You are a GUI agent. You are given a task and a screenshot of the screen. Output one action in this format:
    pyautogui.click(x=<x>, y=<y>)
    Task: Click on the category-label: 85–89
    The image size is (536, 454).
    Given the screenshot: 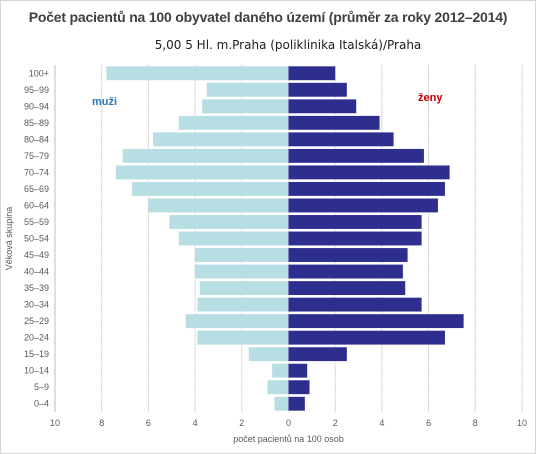 What is the action you would take?
    pyautogui.click(x=36, y=123)
    